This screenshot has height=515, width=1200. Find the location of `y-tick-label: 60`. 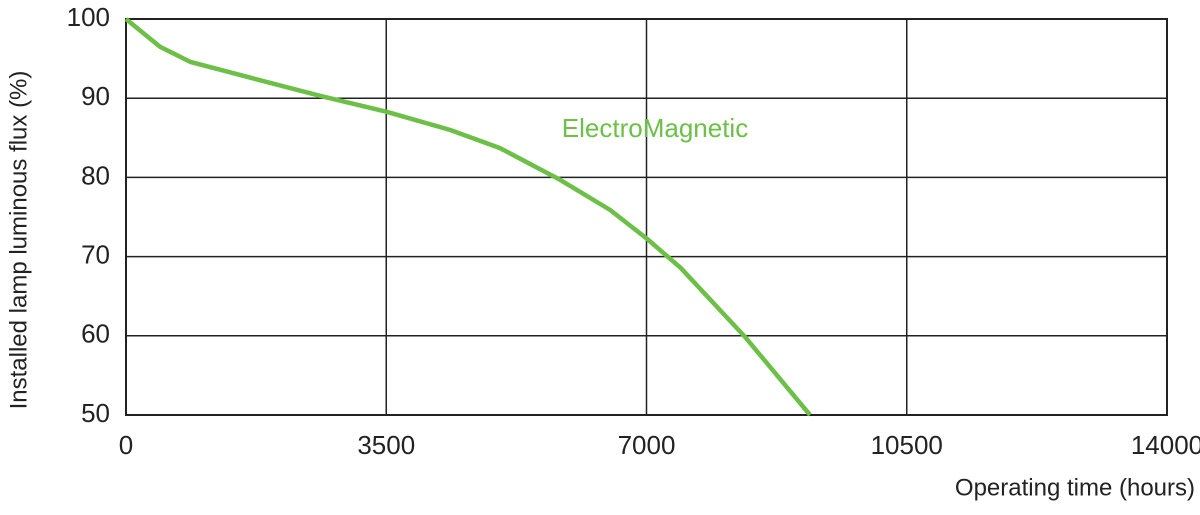

y-tick-label: 60 is located at coordinates (95, 334).